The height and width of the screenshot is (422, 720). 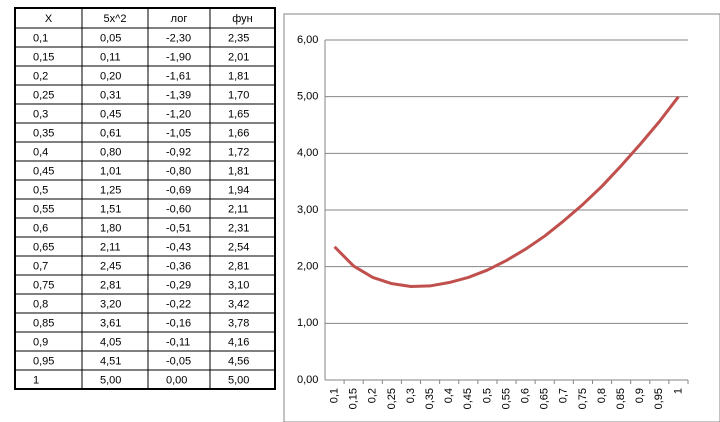 I want to click on cell-text: 0,3, so click(x=40, y=114).